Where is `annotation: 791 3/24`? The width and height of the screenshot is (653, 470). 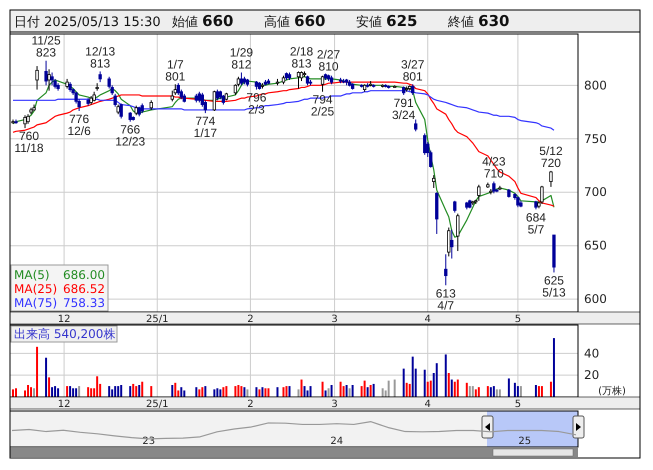 annotation: 791 3/24 is located at coordinates (404, 109).